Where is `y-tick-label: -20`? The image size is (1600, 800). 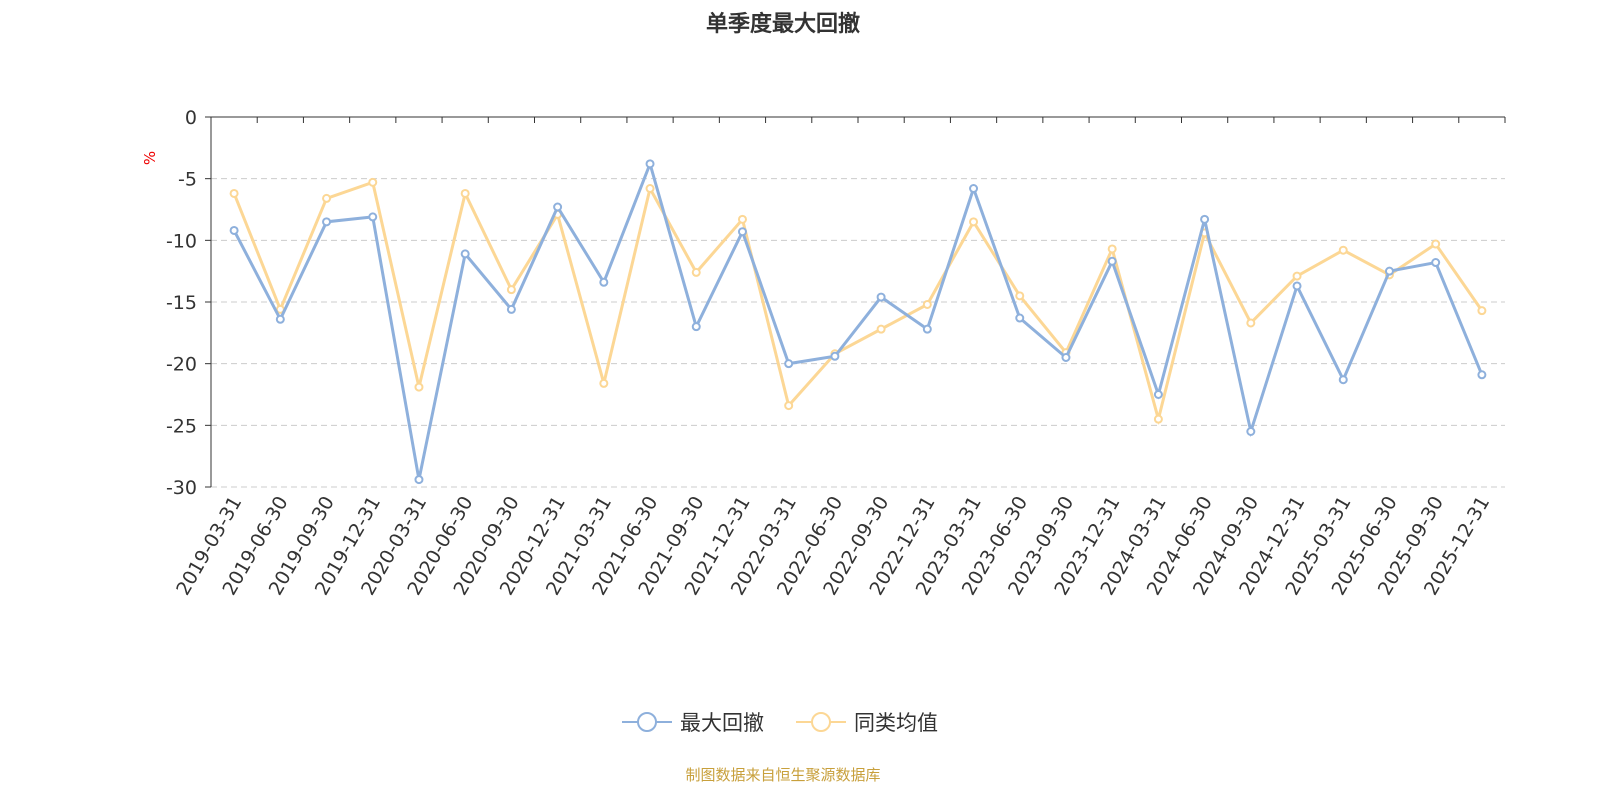
y-tick-label: -20 is located at coordinates (181, 365).